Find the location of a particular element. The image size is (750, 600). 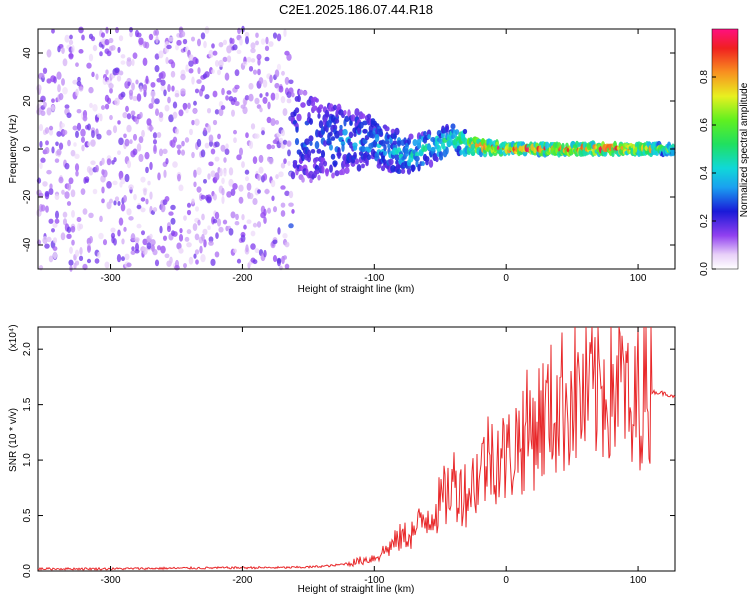

x-tick-label: 0 is located at coordinates (506, 580).